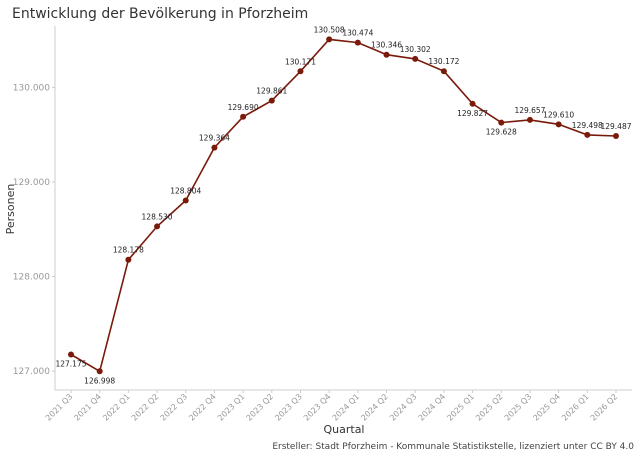 The height and width of the screenshot is (457, 640). I want to click on data-label: 128.530, so click(157, 216).